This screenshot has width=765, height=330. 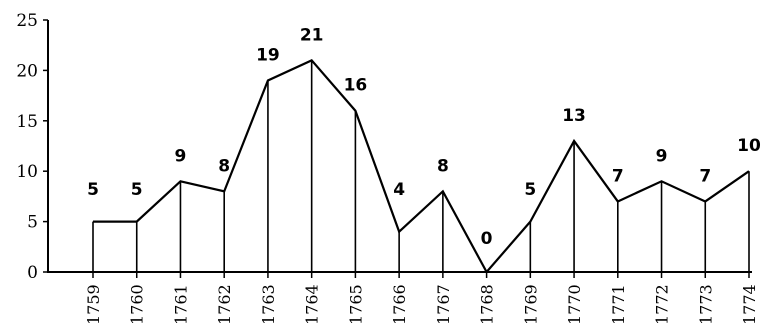 What do you see at coordinates (705, 304) in the screenshot?
I see `x-tick-label: 1773` at bounding box center [705, 304].